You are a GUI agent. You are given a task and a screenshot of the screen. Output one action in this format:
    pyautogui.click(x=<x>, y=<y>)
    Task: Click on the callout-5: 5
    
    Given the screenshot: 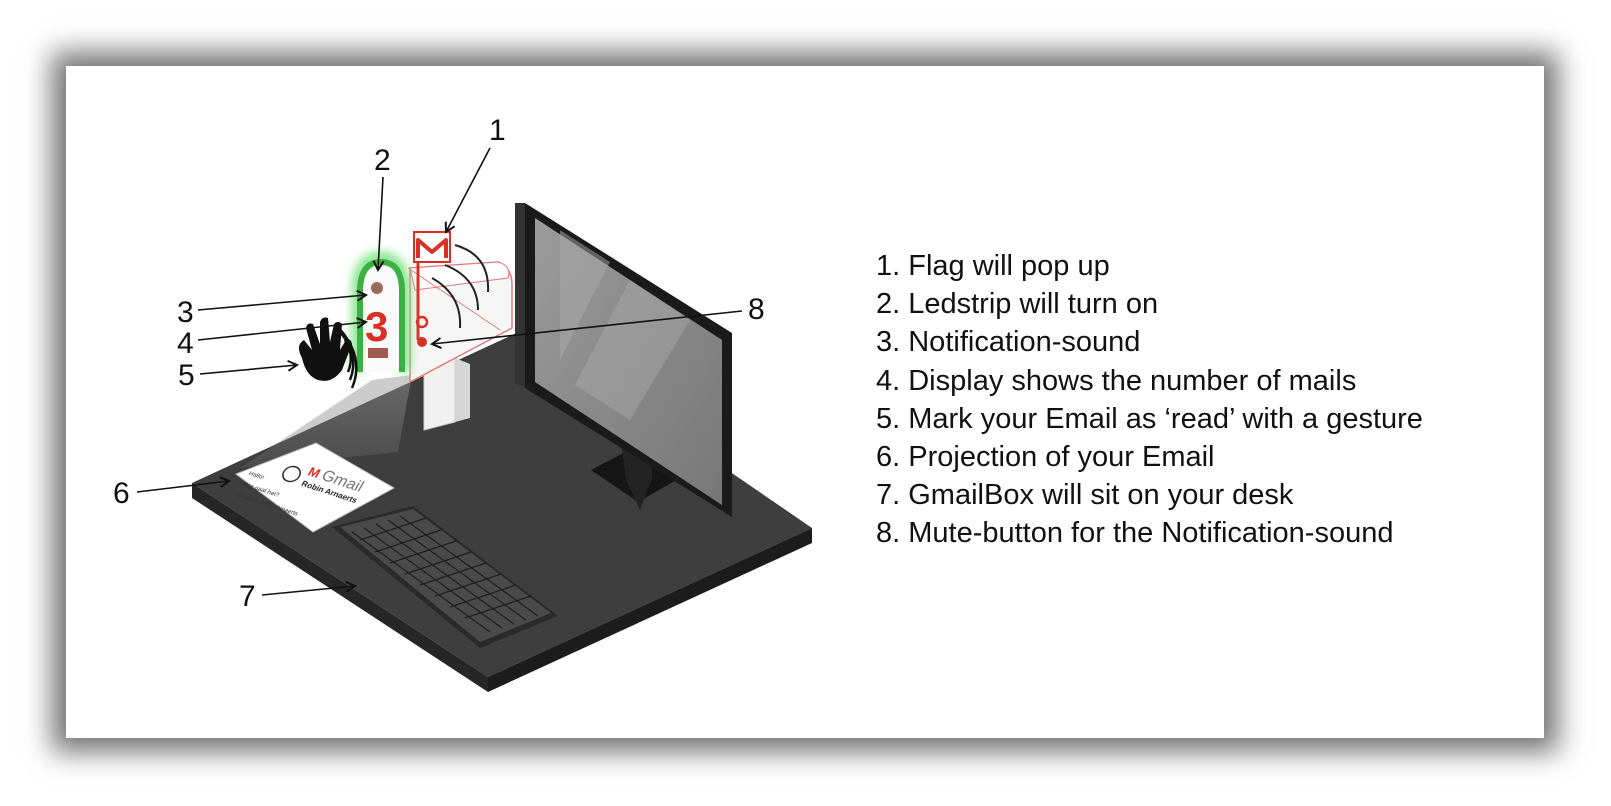 What is the action you would take?
    pyautogui.click(x=186, y=375)
    